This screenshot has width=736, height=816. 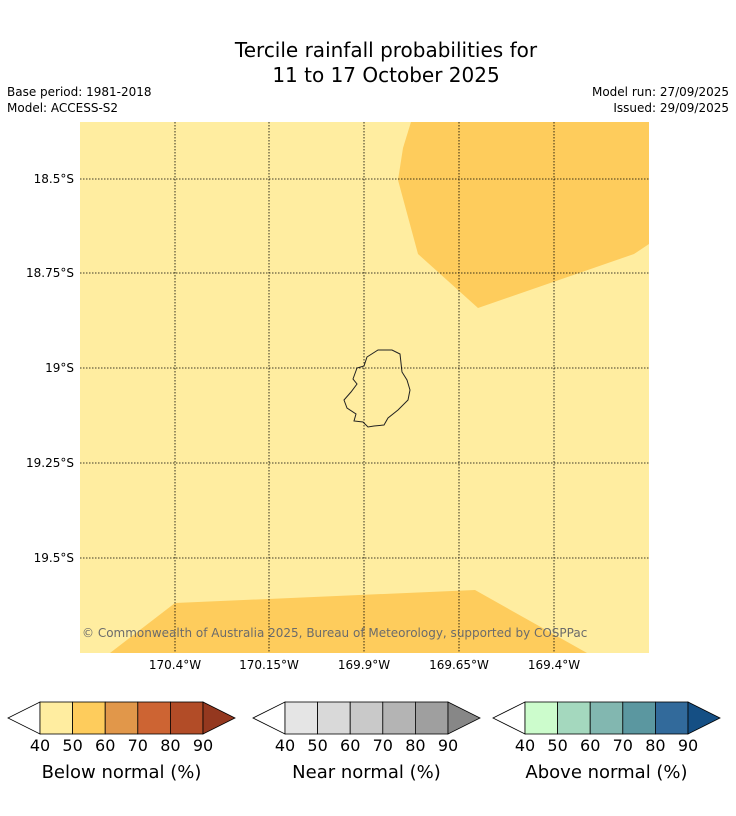 I want to click on probability-region-north-east, so click(x=523, y=215).